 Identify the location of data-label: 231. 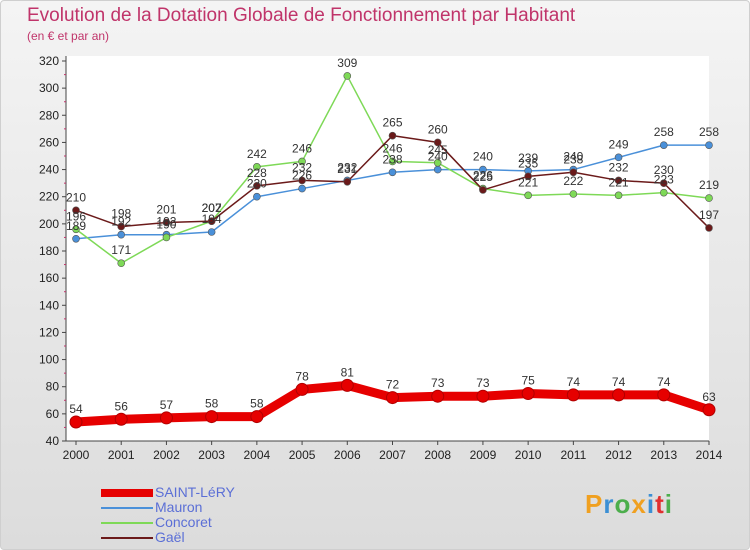
(347, 169).